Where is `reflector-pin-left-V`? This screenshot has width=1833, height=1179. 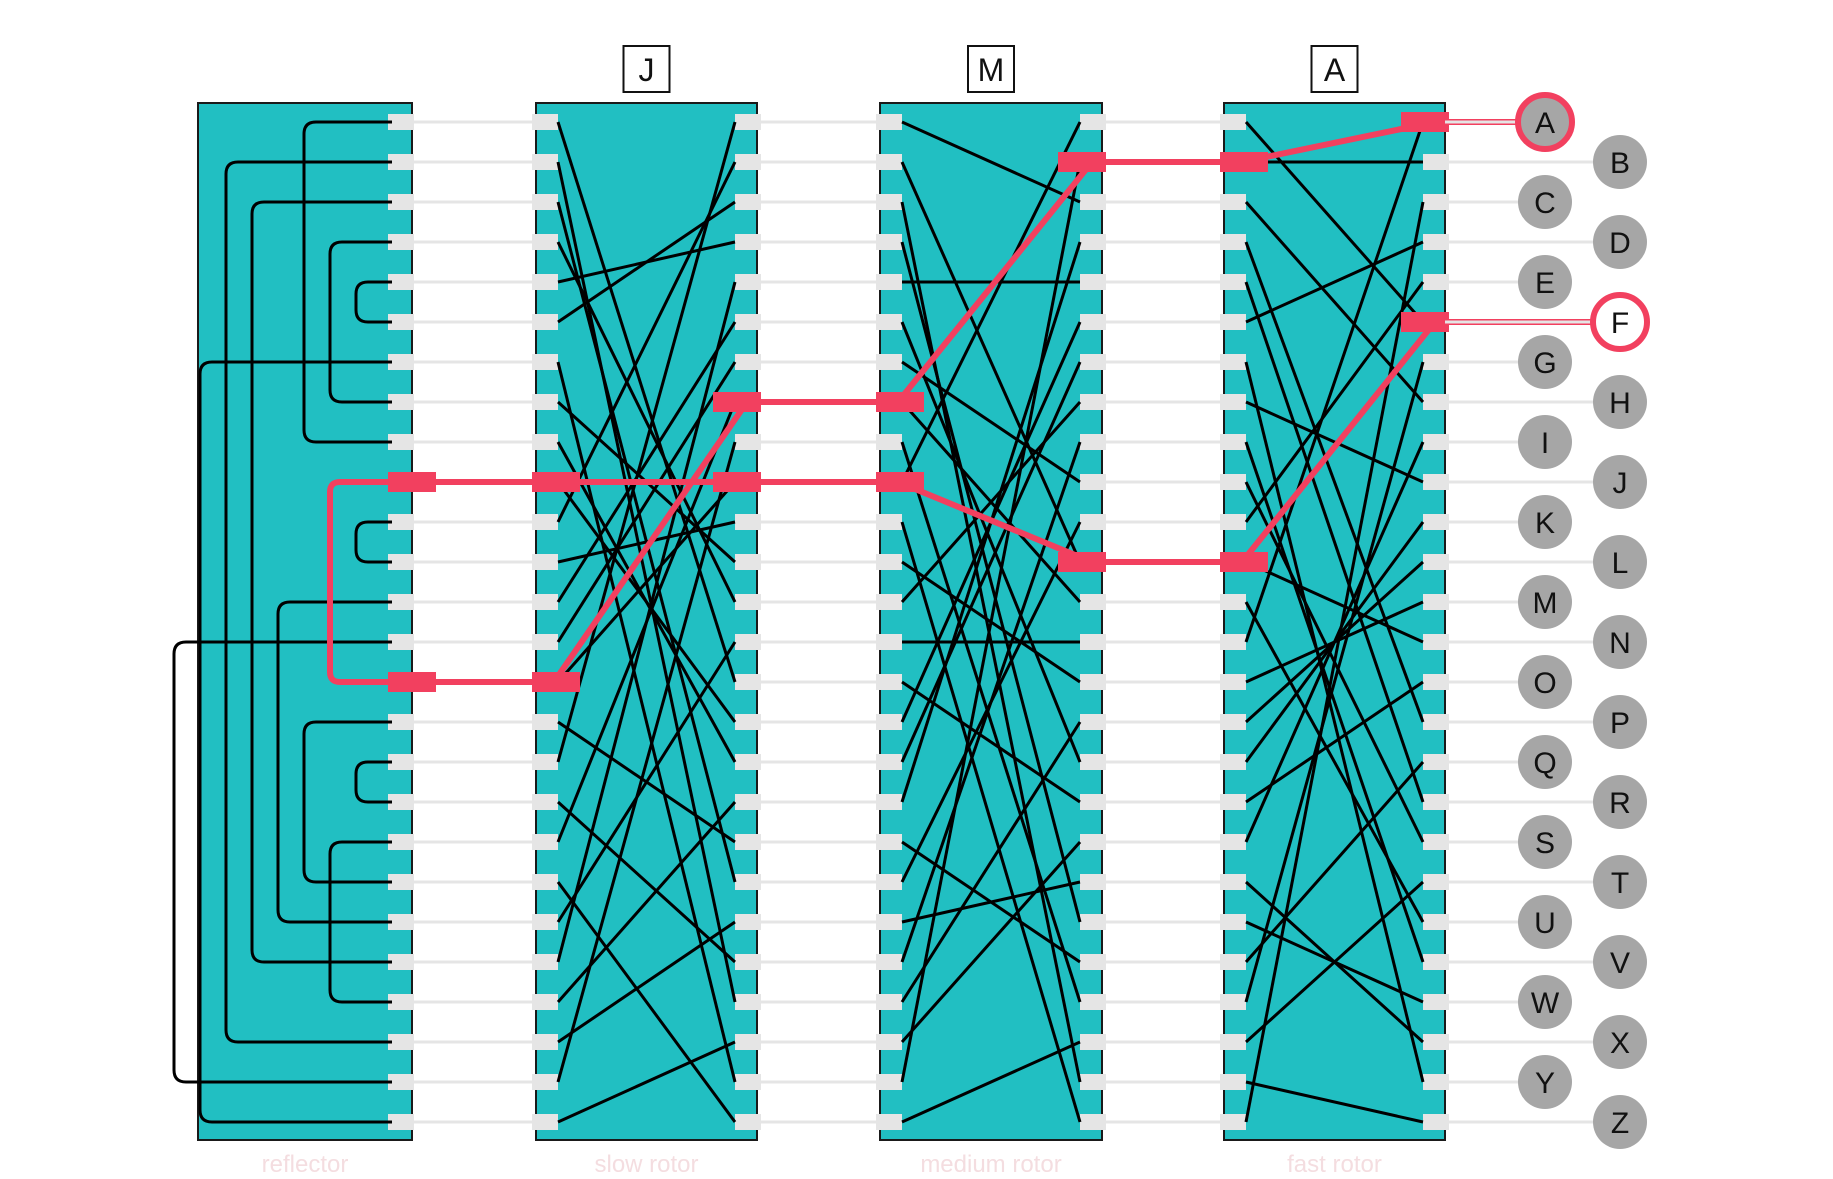 reflector-pin-left-V is located at coordinates (401, 962).